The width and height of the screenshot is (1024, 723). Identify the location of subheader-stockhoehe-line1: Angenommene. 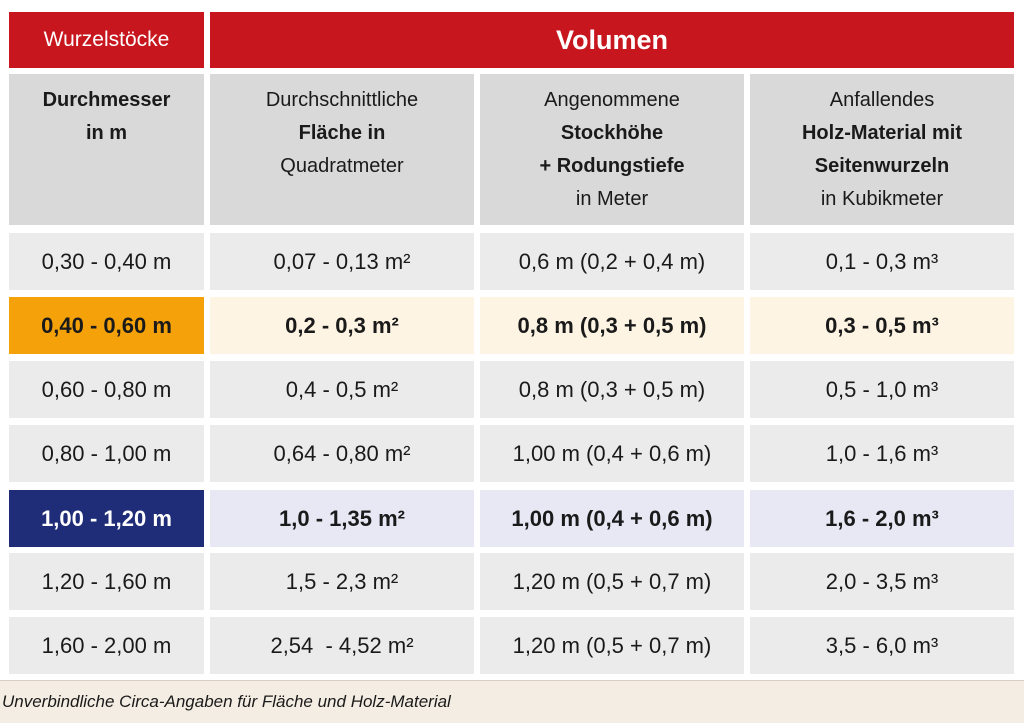
(612, 100).